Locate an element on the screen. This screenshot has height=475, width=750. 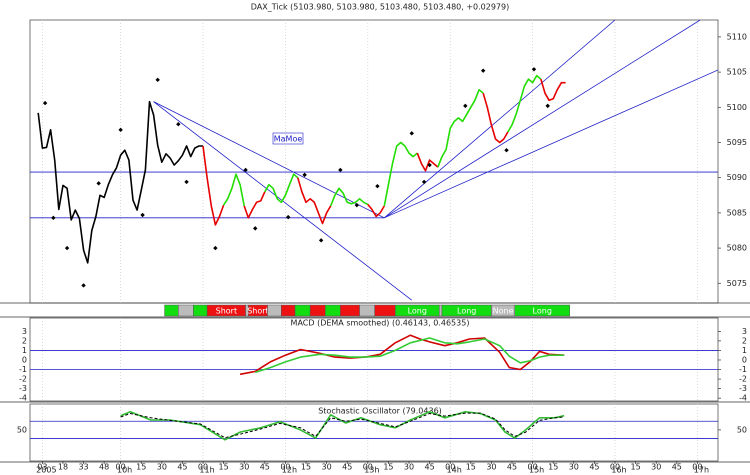
y-tick-label: 5095 is located at coordinates (737, 142).